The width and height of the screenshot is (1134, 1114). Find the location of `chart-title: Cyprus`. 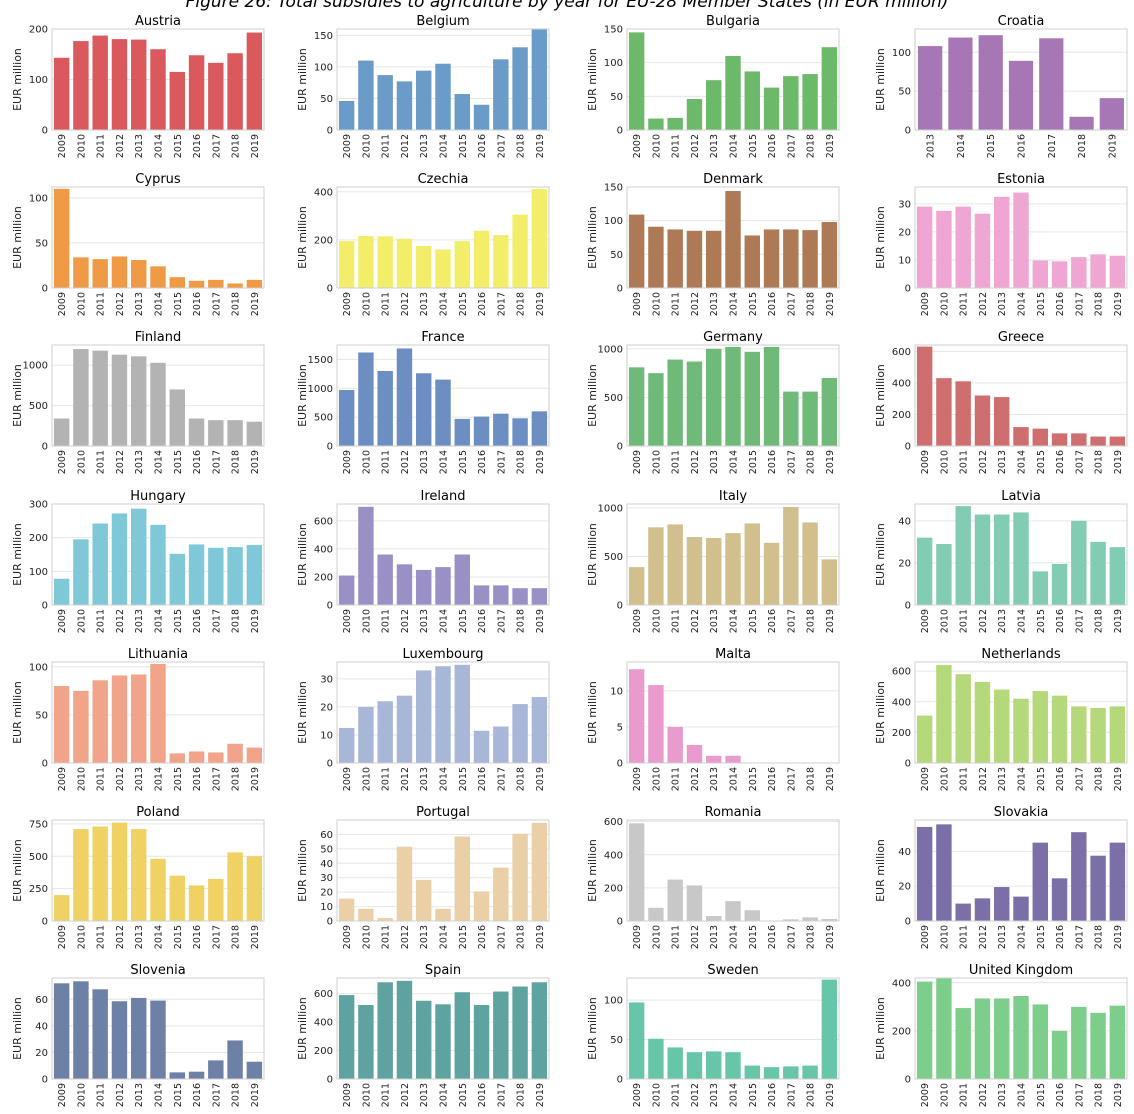

chart-title: Cyprus is located at coordinates (158, 179).